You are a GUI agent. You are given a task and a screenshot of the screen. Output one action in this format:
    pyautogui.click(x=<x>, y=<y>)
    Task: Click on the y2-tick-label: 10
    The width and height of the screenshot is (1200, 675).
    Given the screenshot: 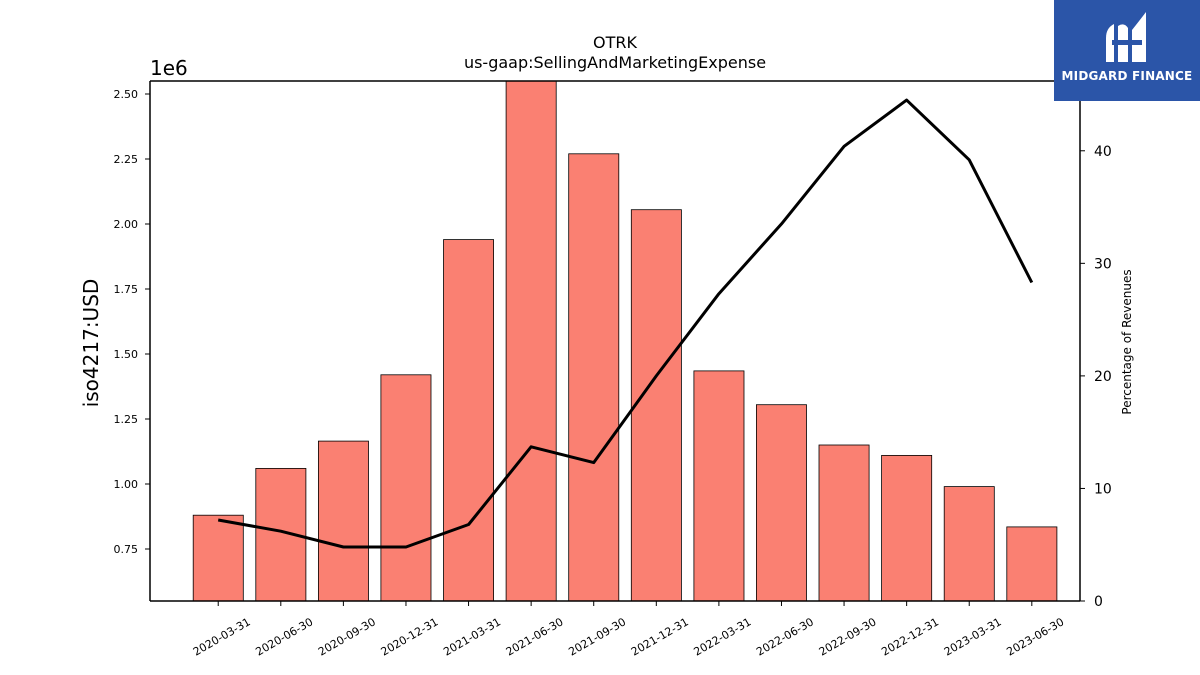 What is the action you would take?
    pyautogui.click(x=1103, y=489)
    